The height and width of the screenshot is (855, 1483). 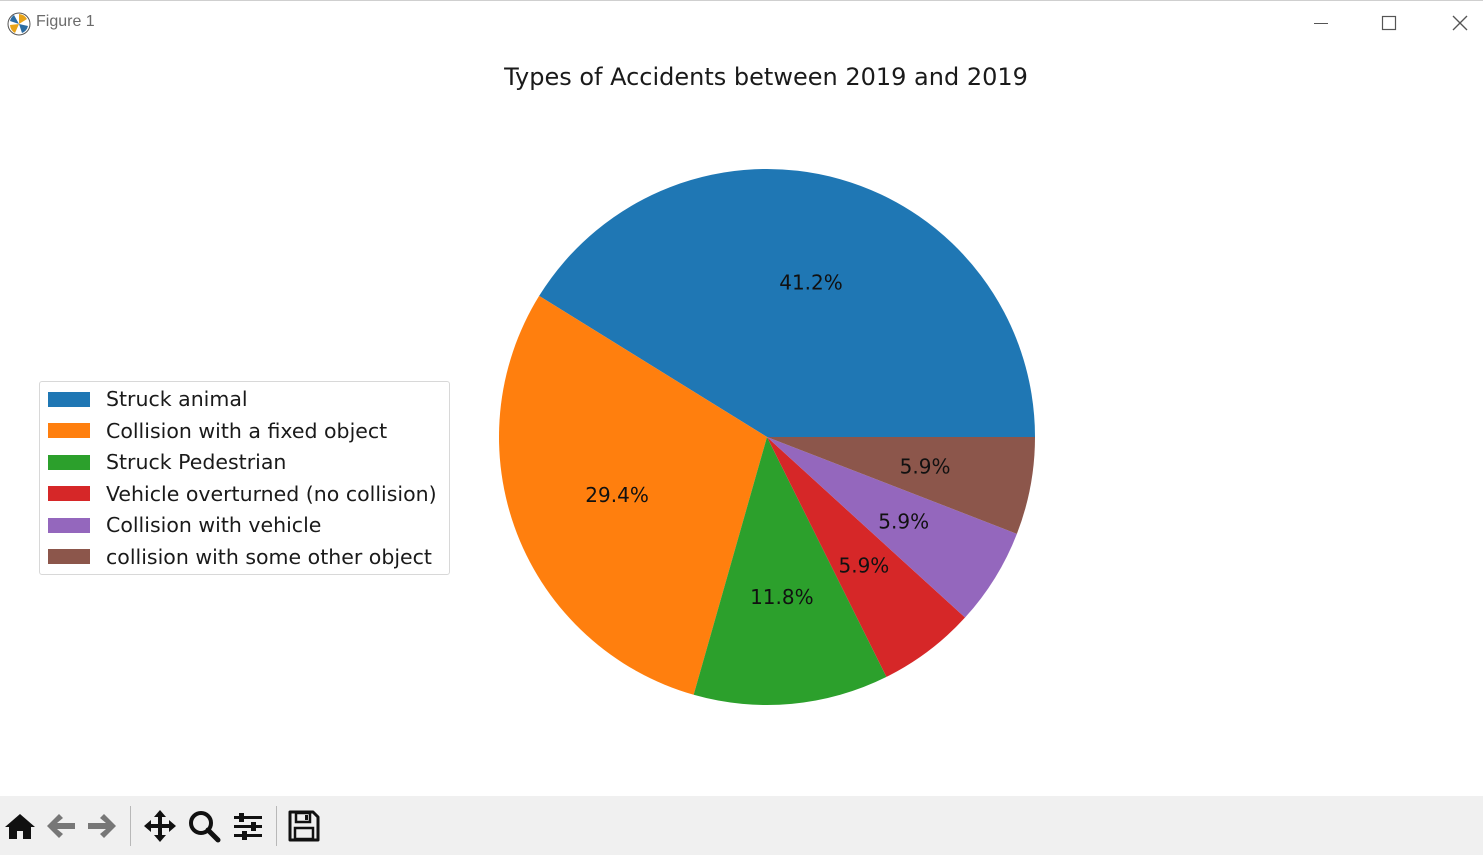 I want to click on close-icon, so click(x=1460, y=23).